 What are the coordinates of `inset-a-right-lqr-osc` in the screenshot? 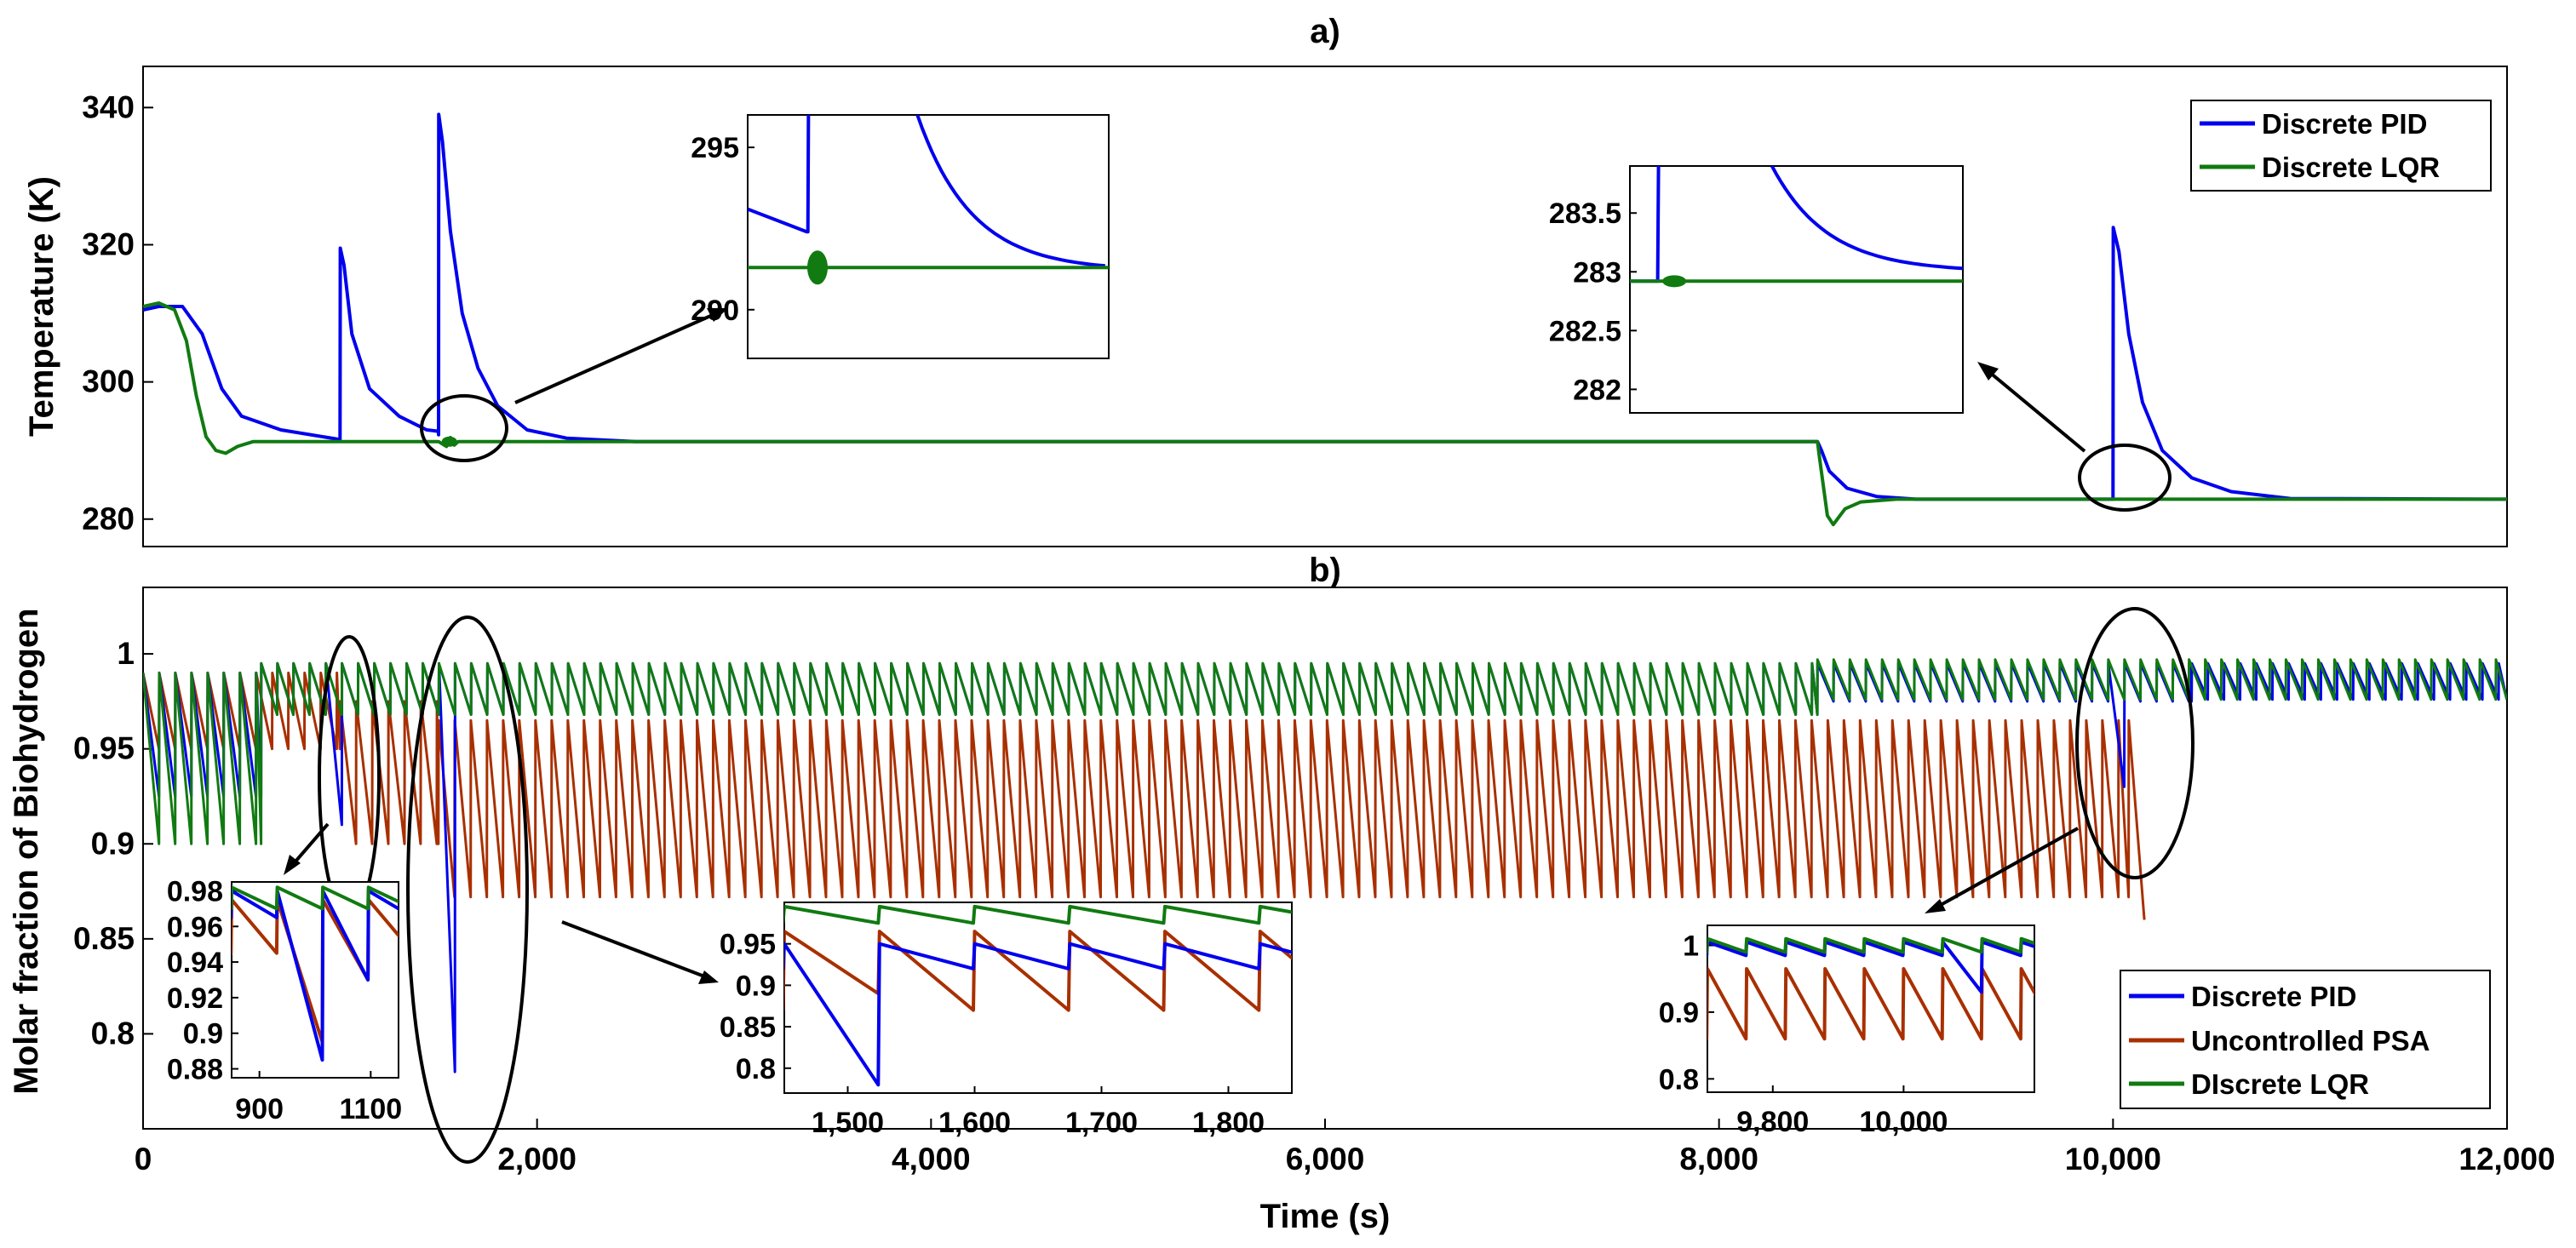 It's located at (1674, 281).